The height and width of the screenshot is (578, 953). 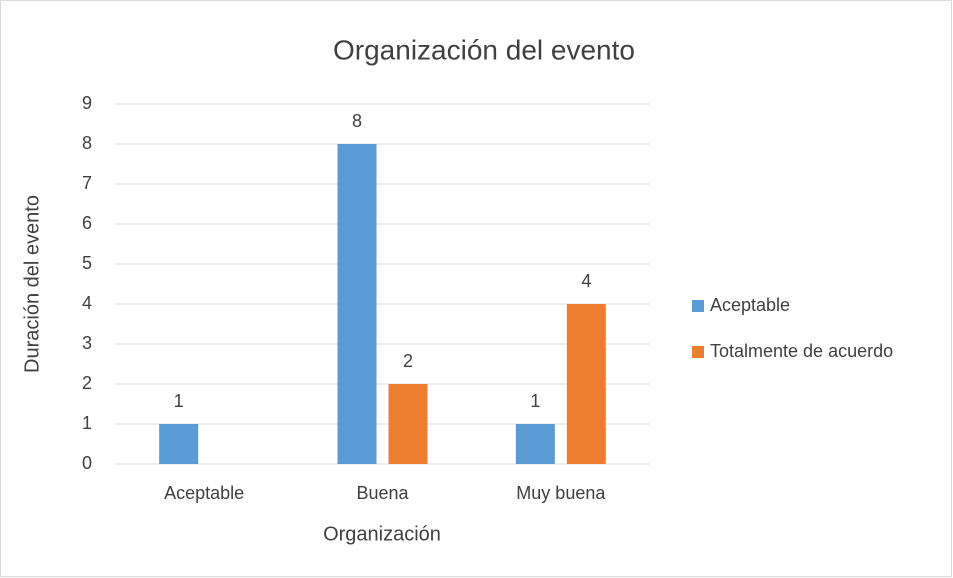 I want to click on legend-label: Totalmente de acuerdo, so click(x=801, y=351).